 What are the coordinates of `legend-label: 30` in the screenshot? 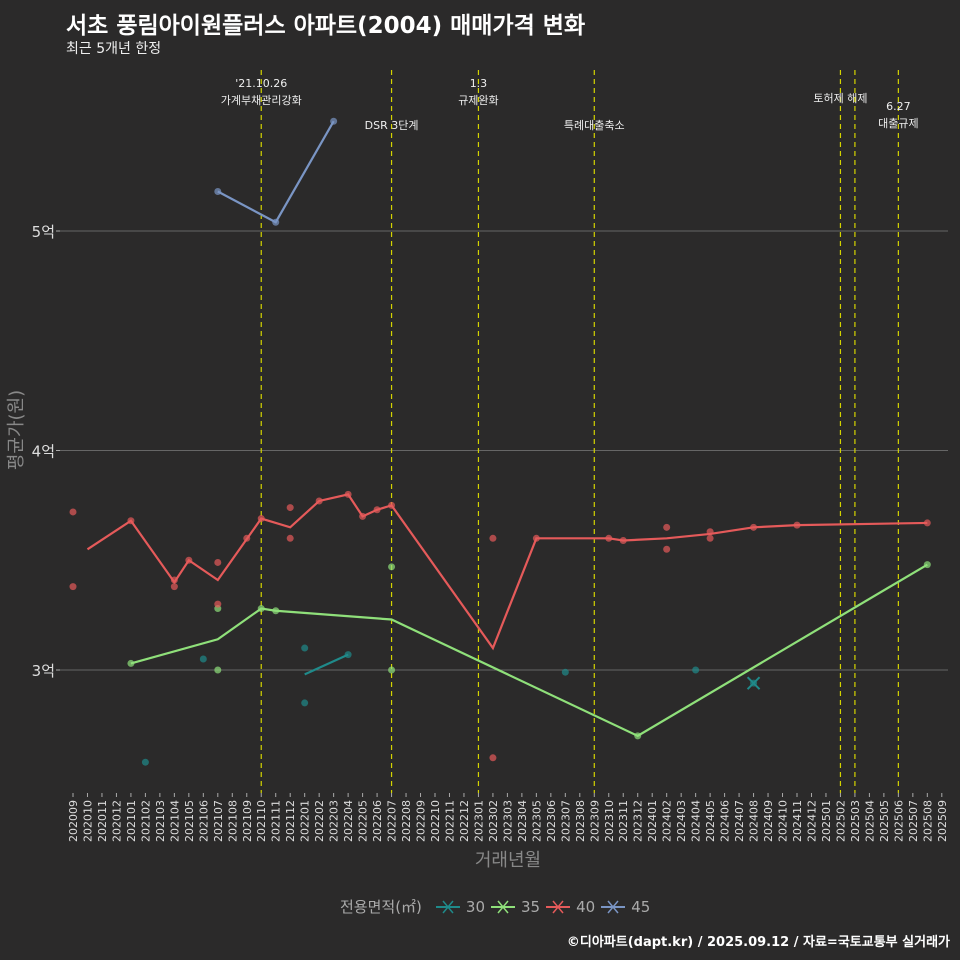 It's located at (475, 906).